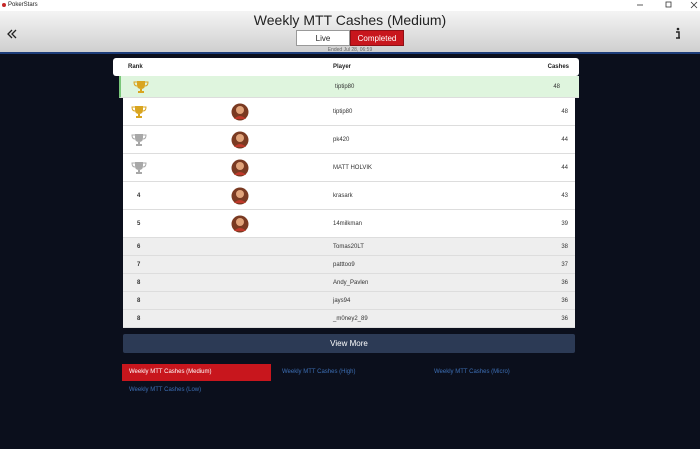 This screenshot has height=449, width=700. I want to click on table-row: pk420 44, so click(349, 140).